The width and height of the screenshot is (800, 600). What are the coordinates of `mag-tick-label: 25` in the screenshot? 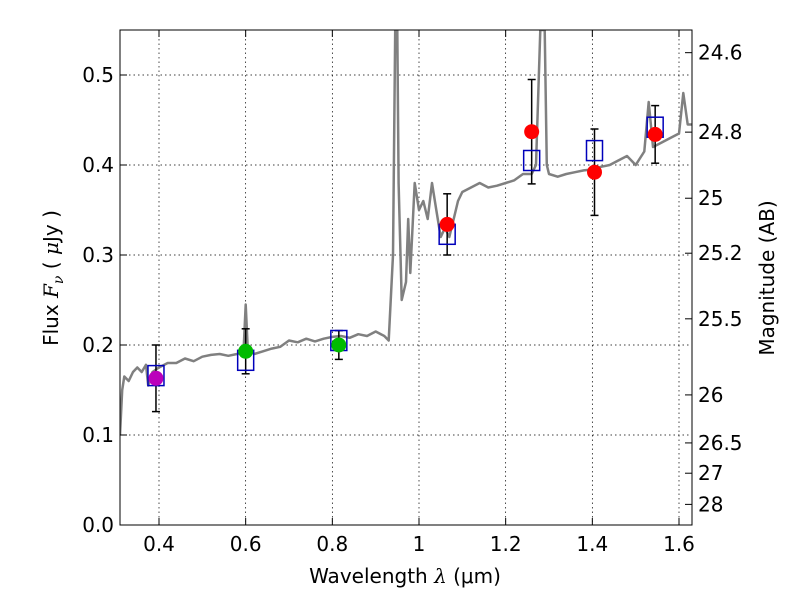 It's located at (710, 198).